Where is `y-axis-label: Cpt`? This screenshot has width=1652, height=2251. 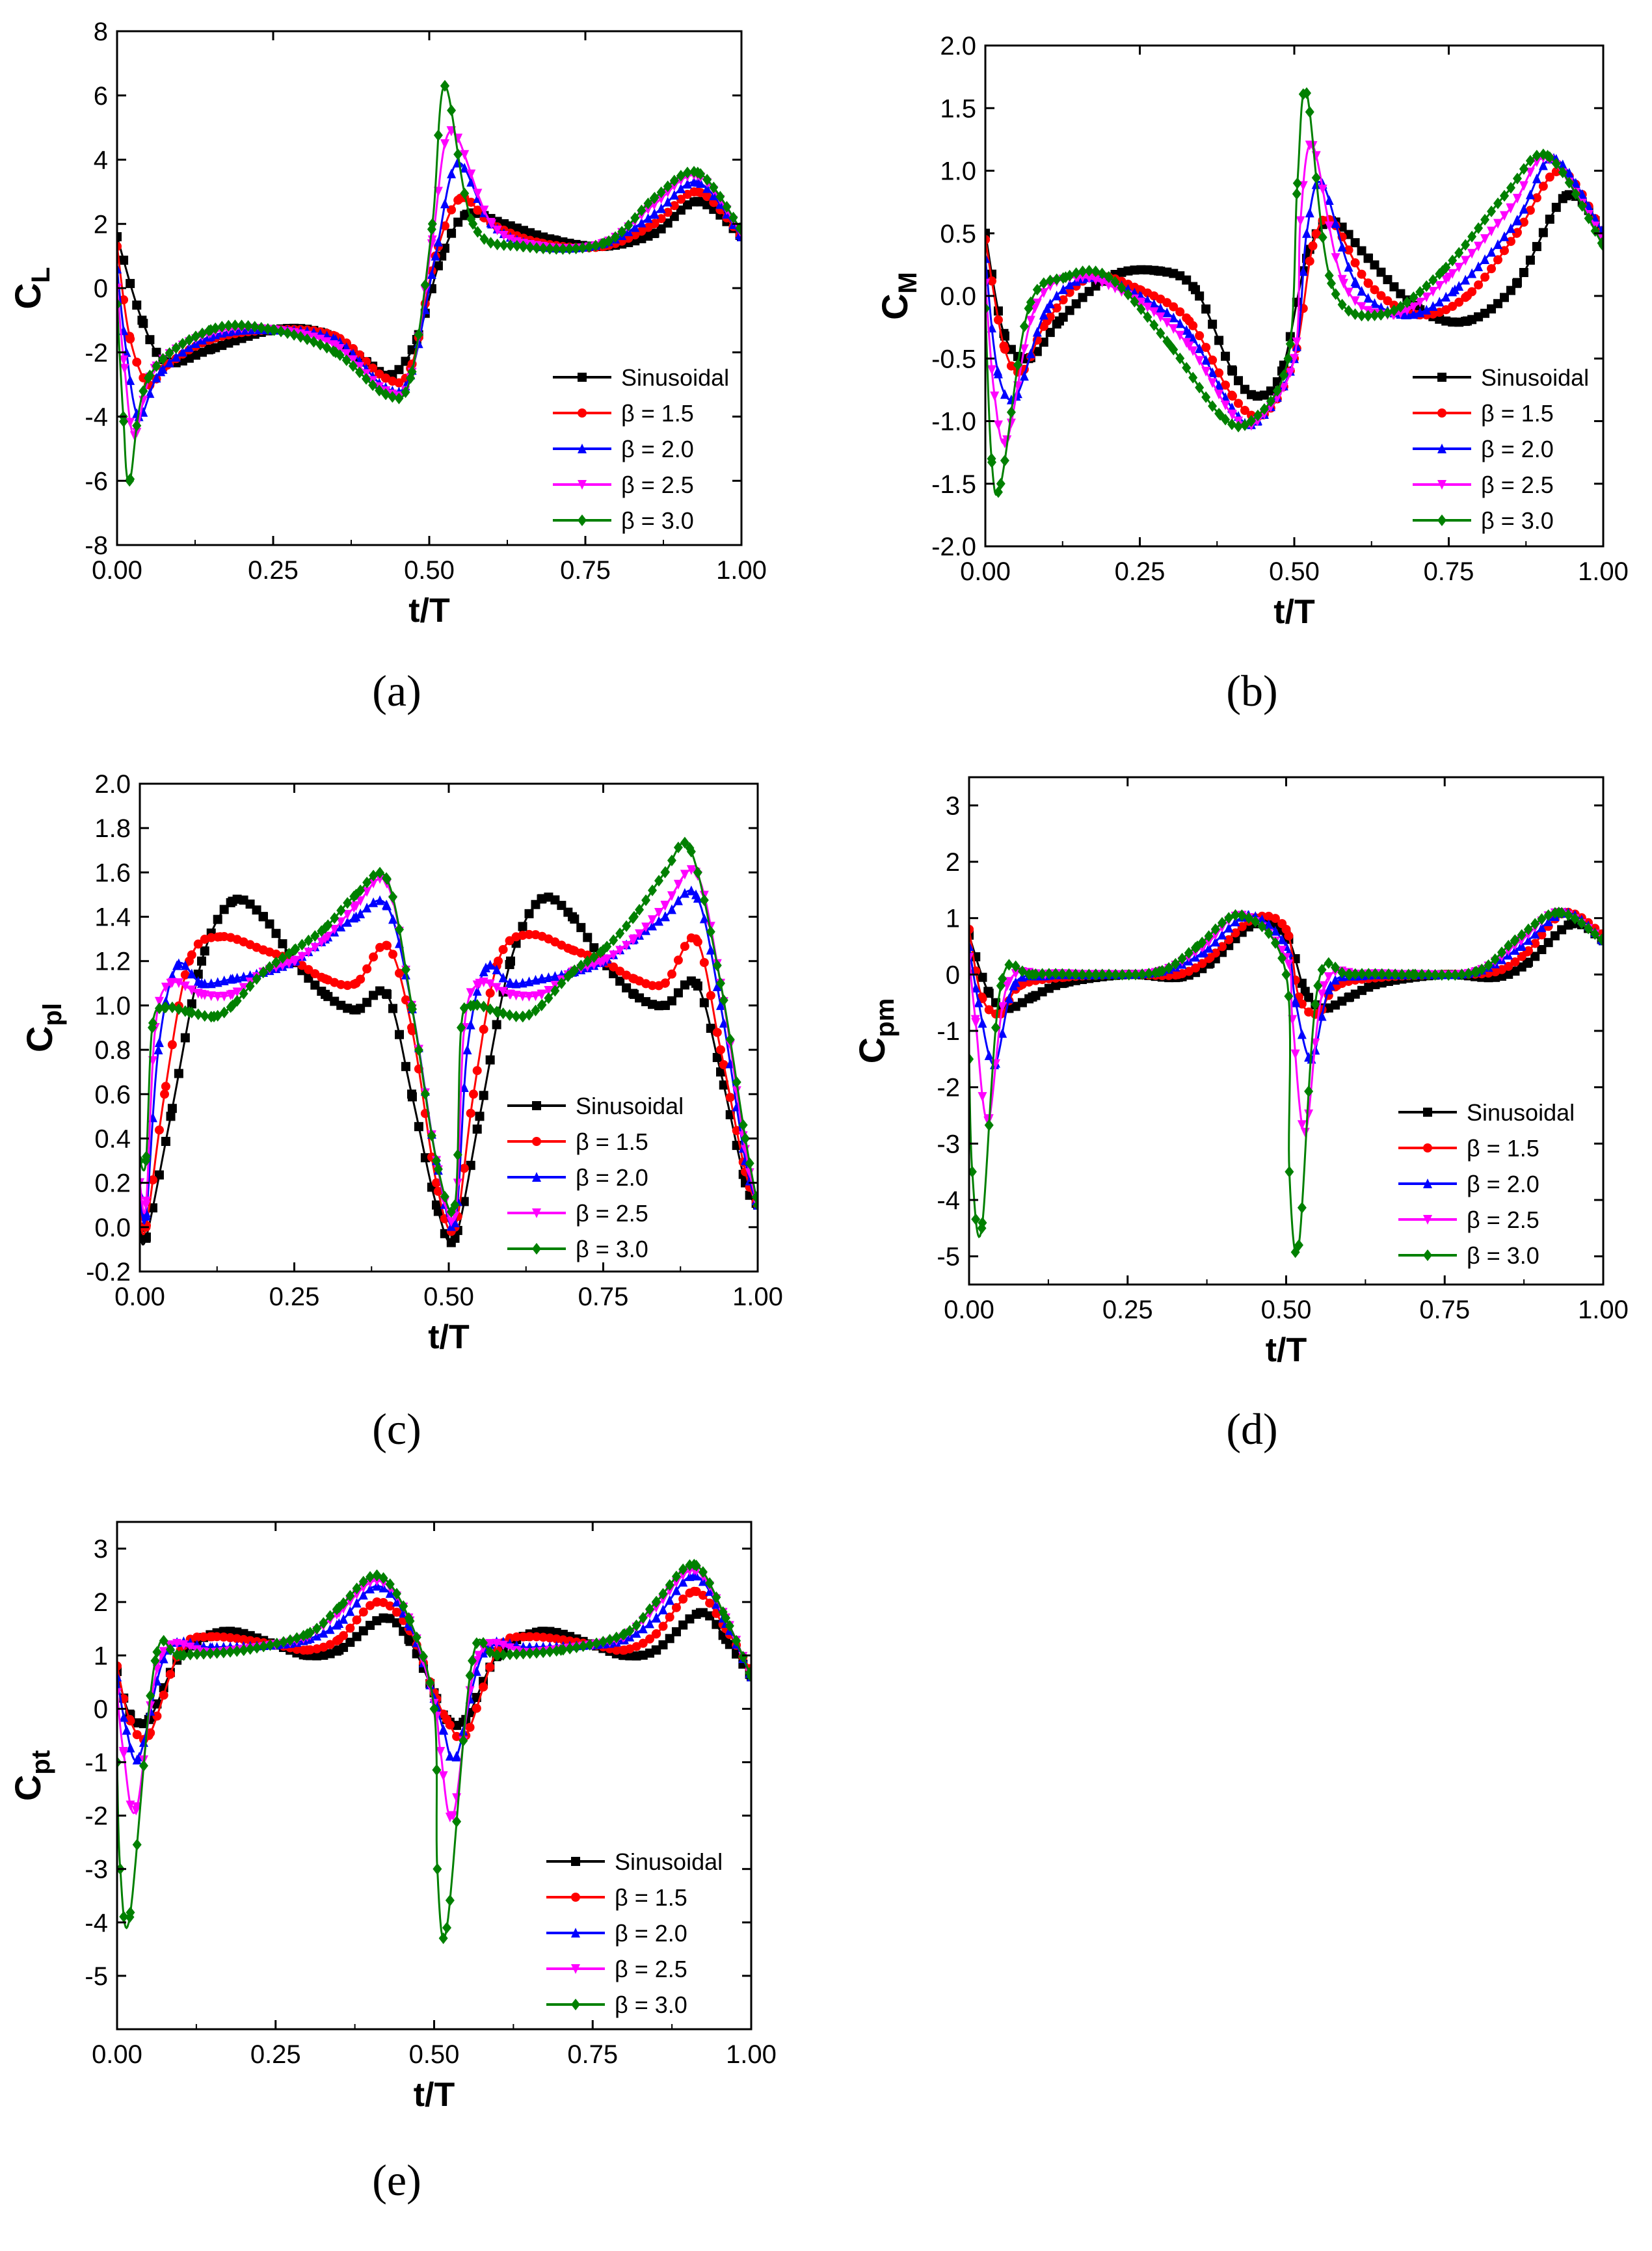
y-axis-label: Cpt is located at coordinates (31, 1775).